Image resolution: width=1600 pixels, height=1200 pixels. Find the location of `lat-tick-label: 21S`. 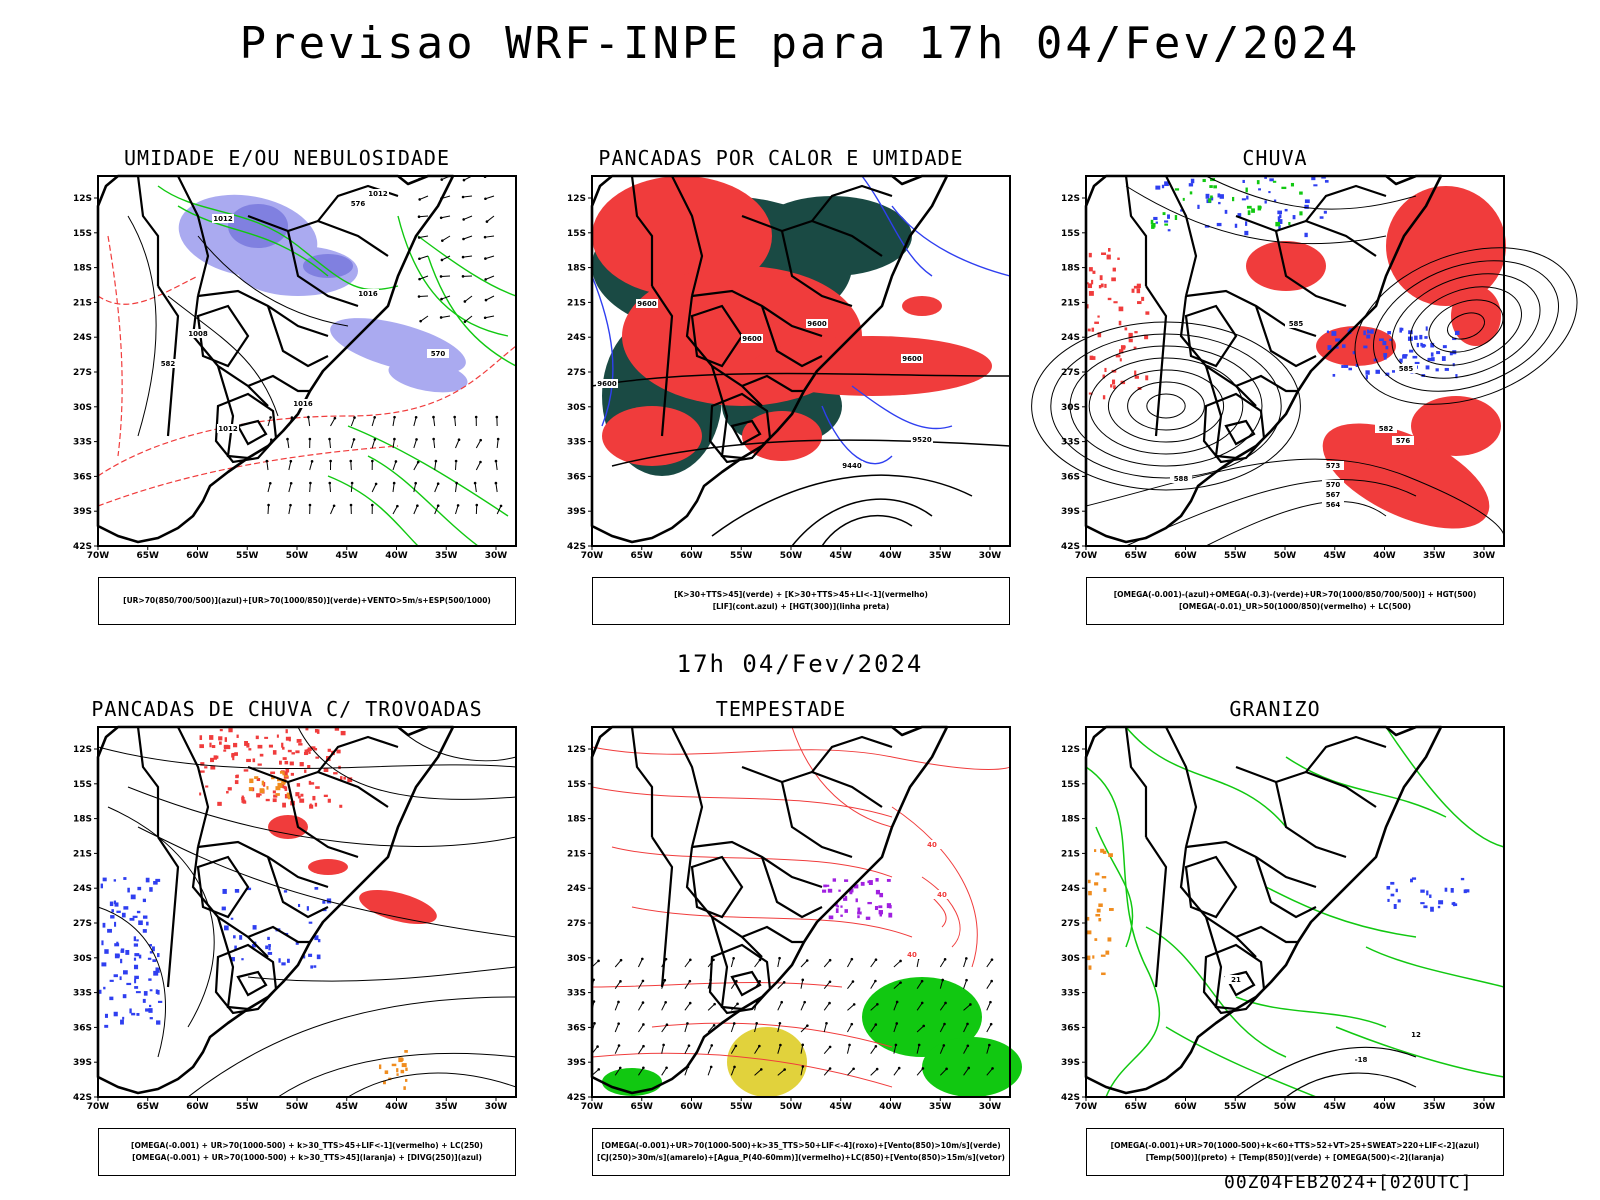

lat-tick-label: 21S is located at coordinates (82, 854).